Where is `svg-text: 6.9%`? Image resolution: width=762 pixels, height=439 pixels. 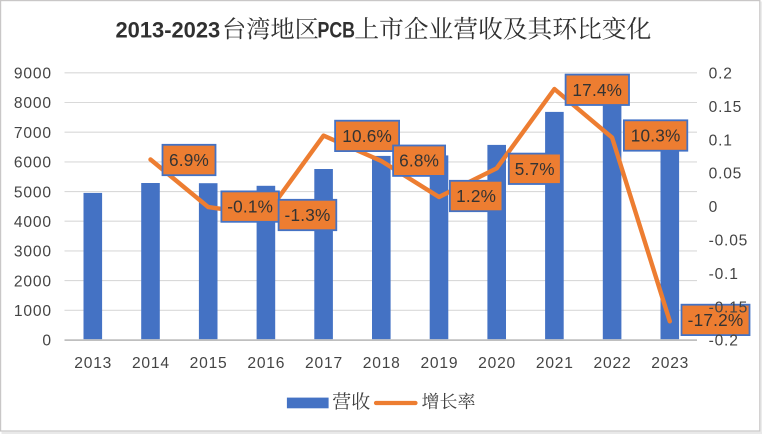 svg-text: 6.9% is located at coordinates (189, 160).